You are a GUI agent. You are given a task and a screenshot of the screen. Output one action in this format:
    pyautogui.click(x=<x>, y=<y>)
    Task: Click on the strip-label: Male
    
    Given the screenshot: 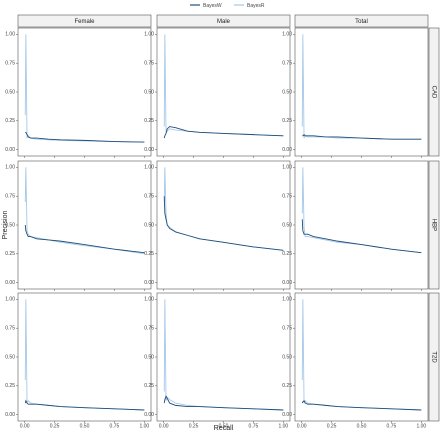 What is the action you would take?
    pyautogui.click(x=224, y=22)
    